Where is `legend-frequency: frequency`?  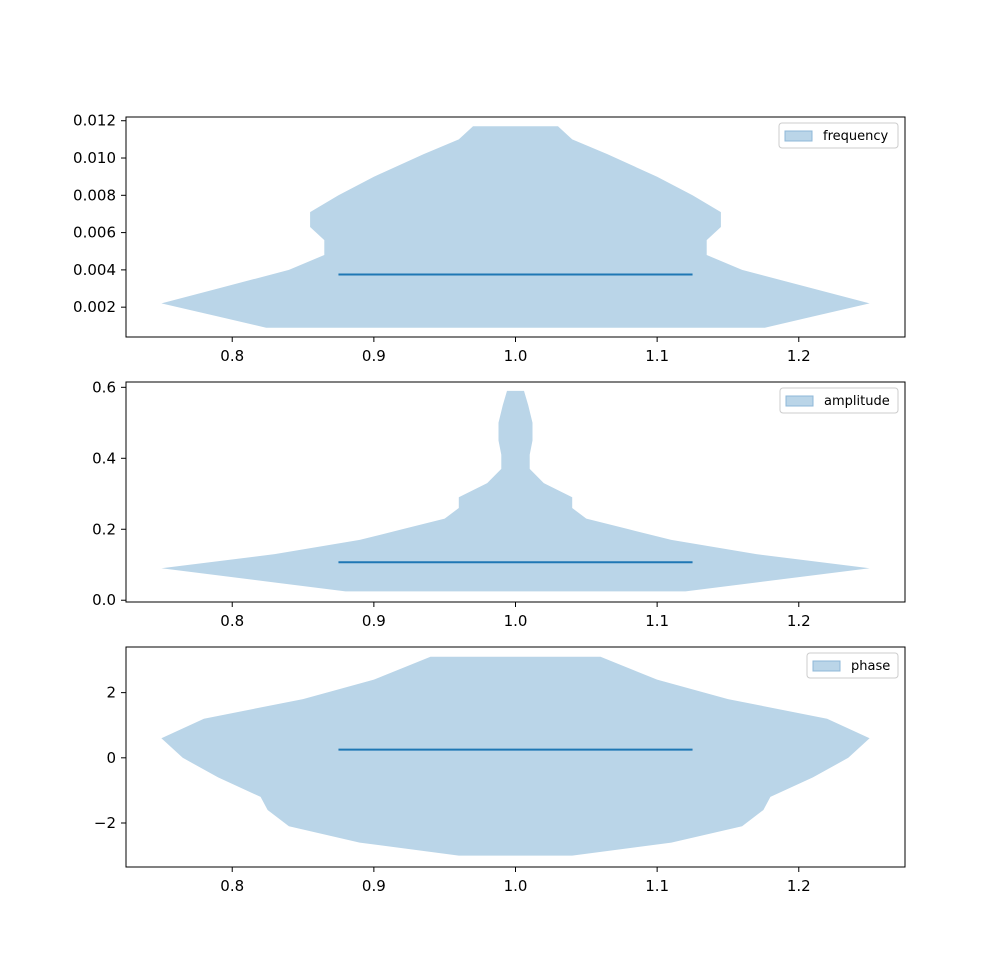
legend-frequency: frequency is located at coordinates (838, 135).